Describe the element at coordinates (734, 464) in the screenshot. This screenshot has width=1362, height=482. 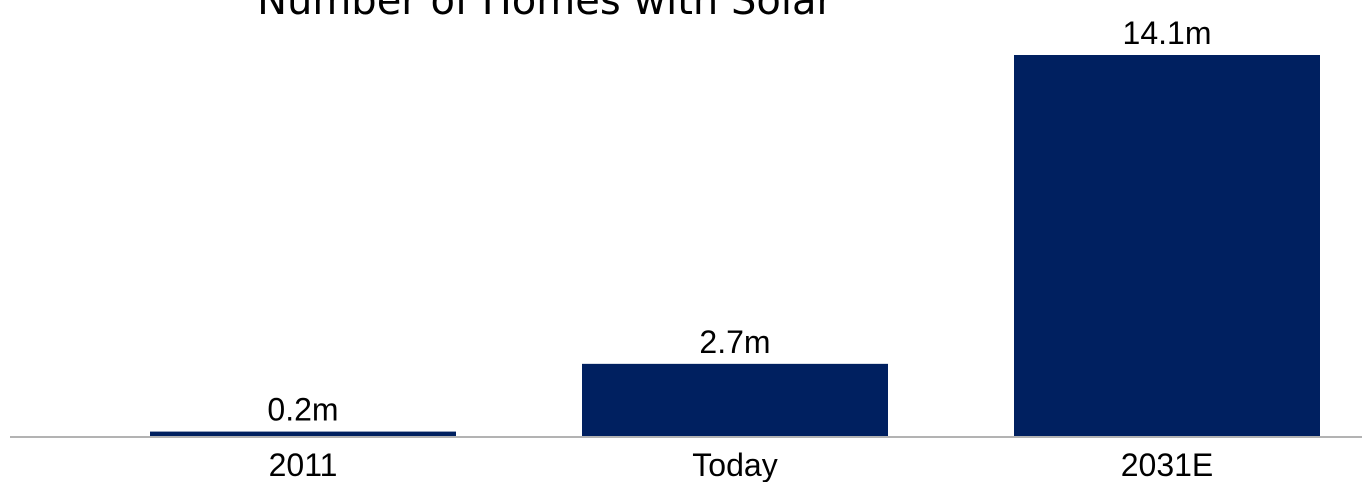
I see `x-tick-label-today: Today` at that location.